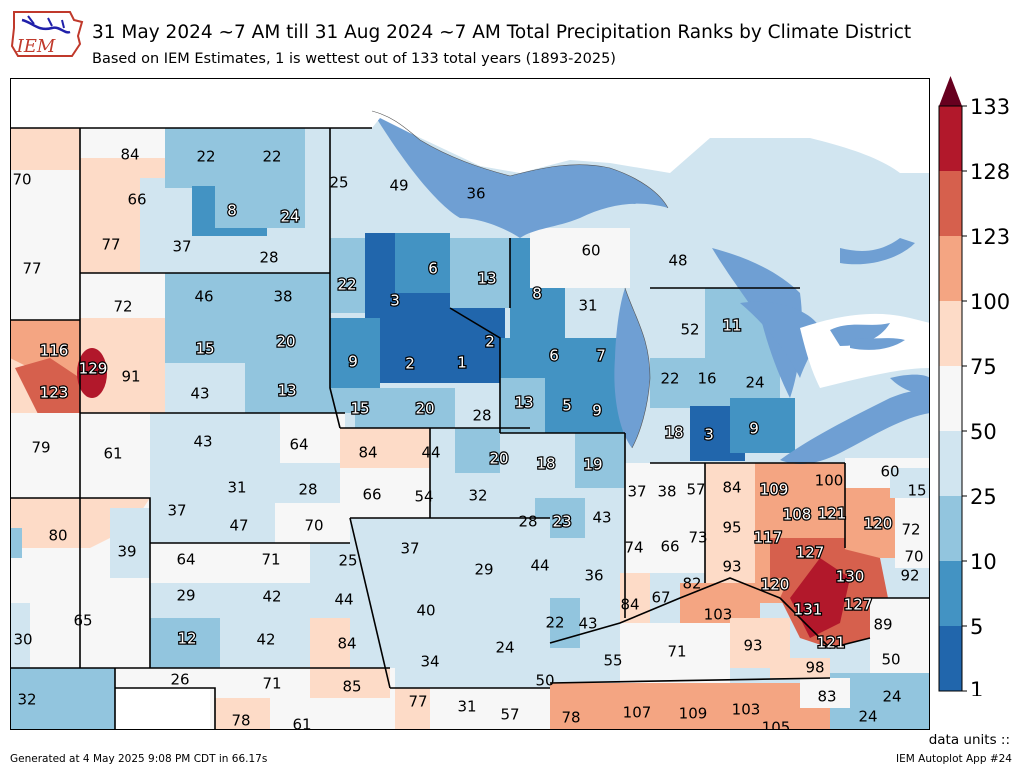 This screenshot has width=1024, height=768. Describe the element at coordinates (912, 533) in the screenshot. I see `region-pa-central` at that location.